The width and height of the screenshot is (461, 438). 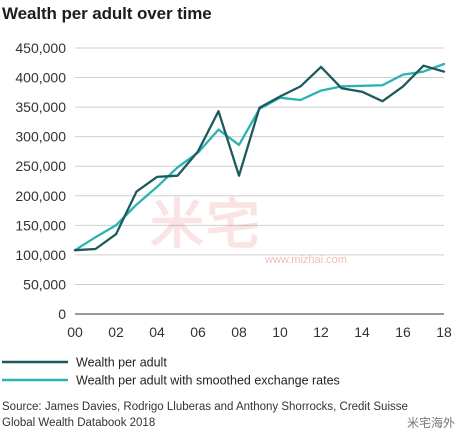 I want to click on y-tick-label: 400,000, so click(x=40, y=78).